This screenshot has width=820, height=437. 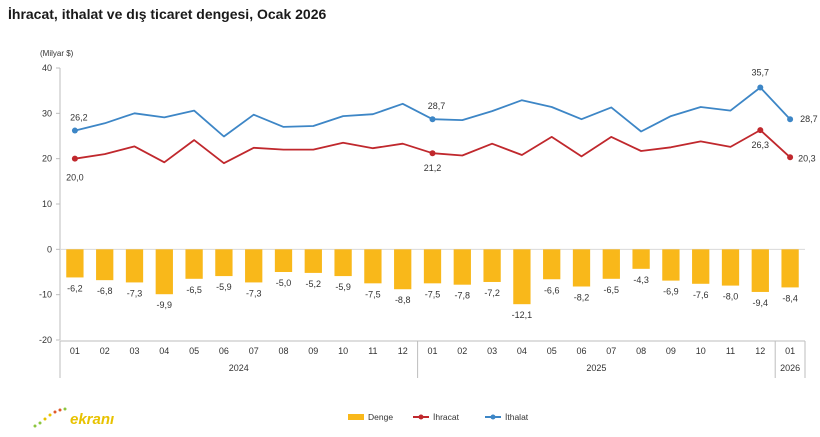 What do you see at coordinates (47, 113) in the screenshot?
I see `y-tick-label: 30` at bounding box center [47, 113].